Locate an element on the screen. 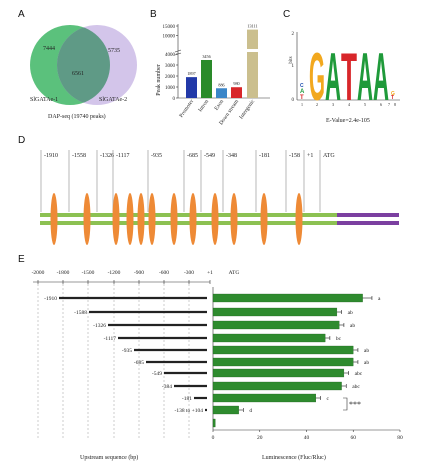  peak-y-tick-label: 3000 is located at coordinates (170, 66).